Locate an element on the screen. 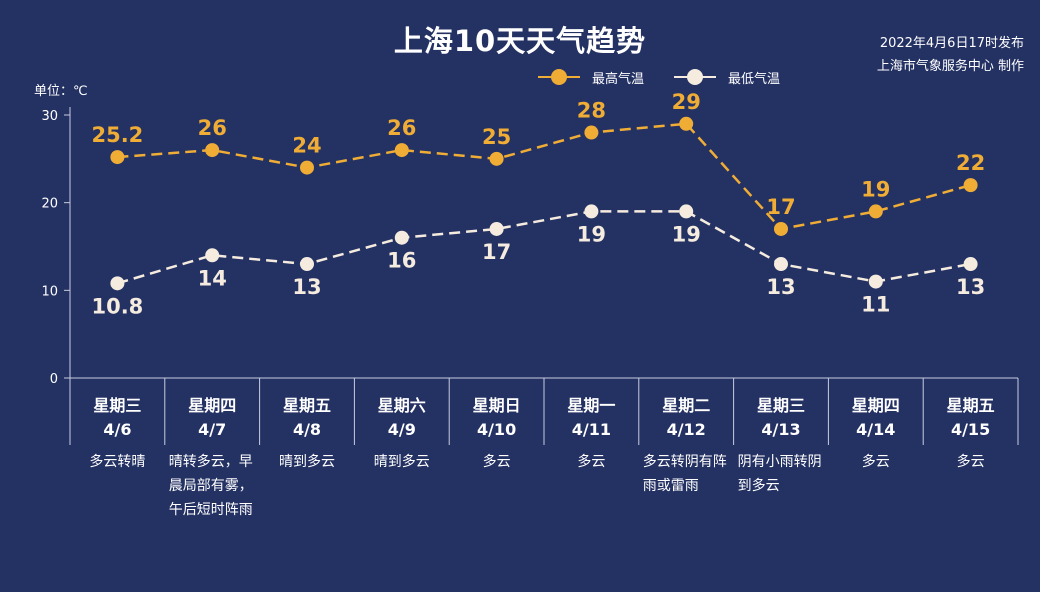  weekday-label: 星期六 is located at coordinates (401, 405).